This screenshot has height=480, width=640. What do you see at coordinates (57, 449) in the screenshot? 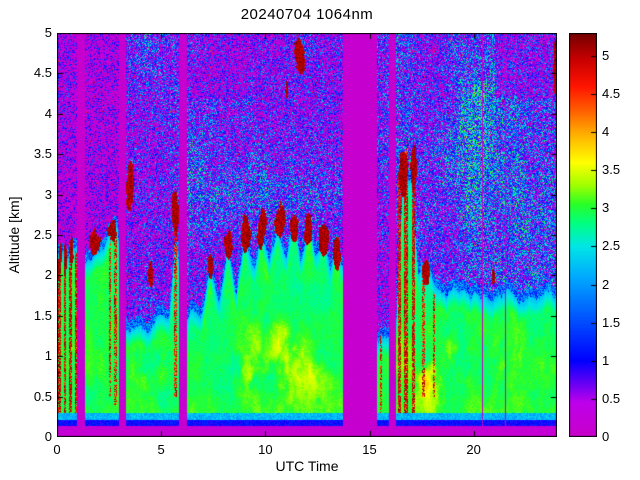
I see `x-tick-label: 0` at bounding box center [57, 449].